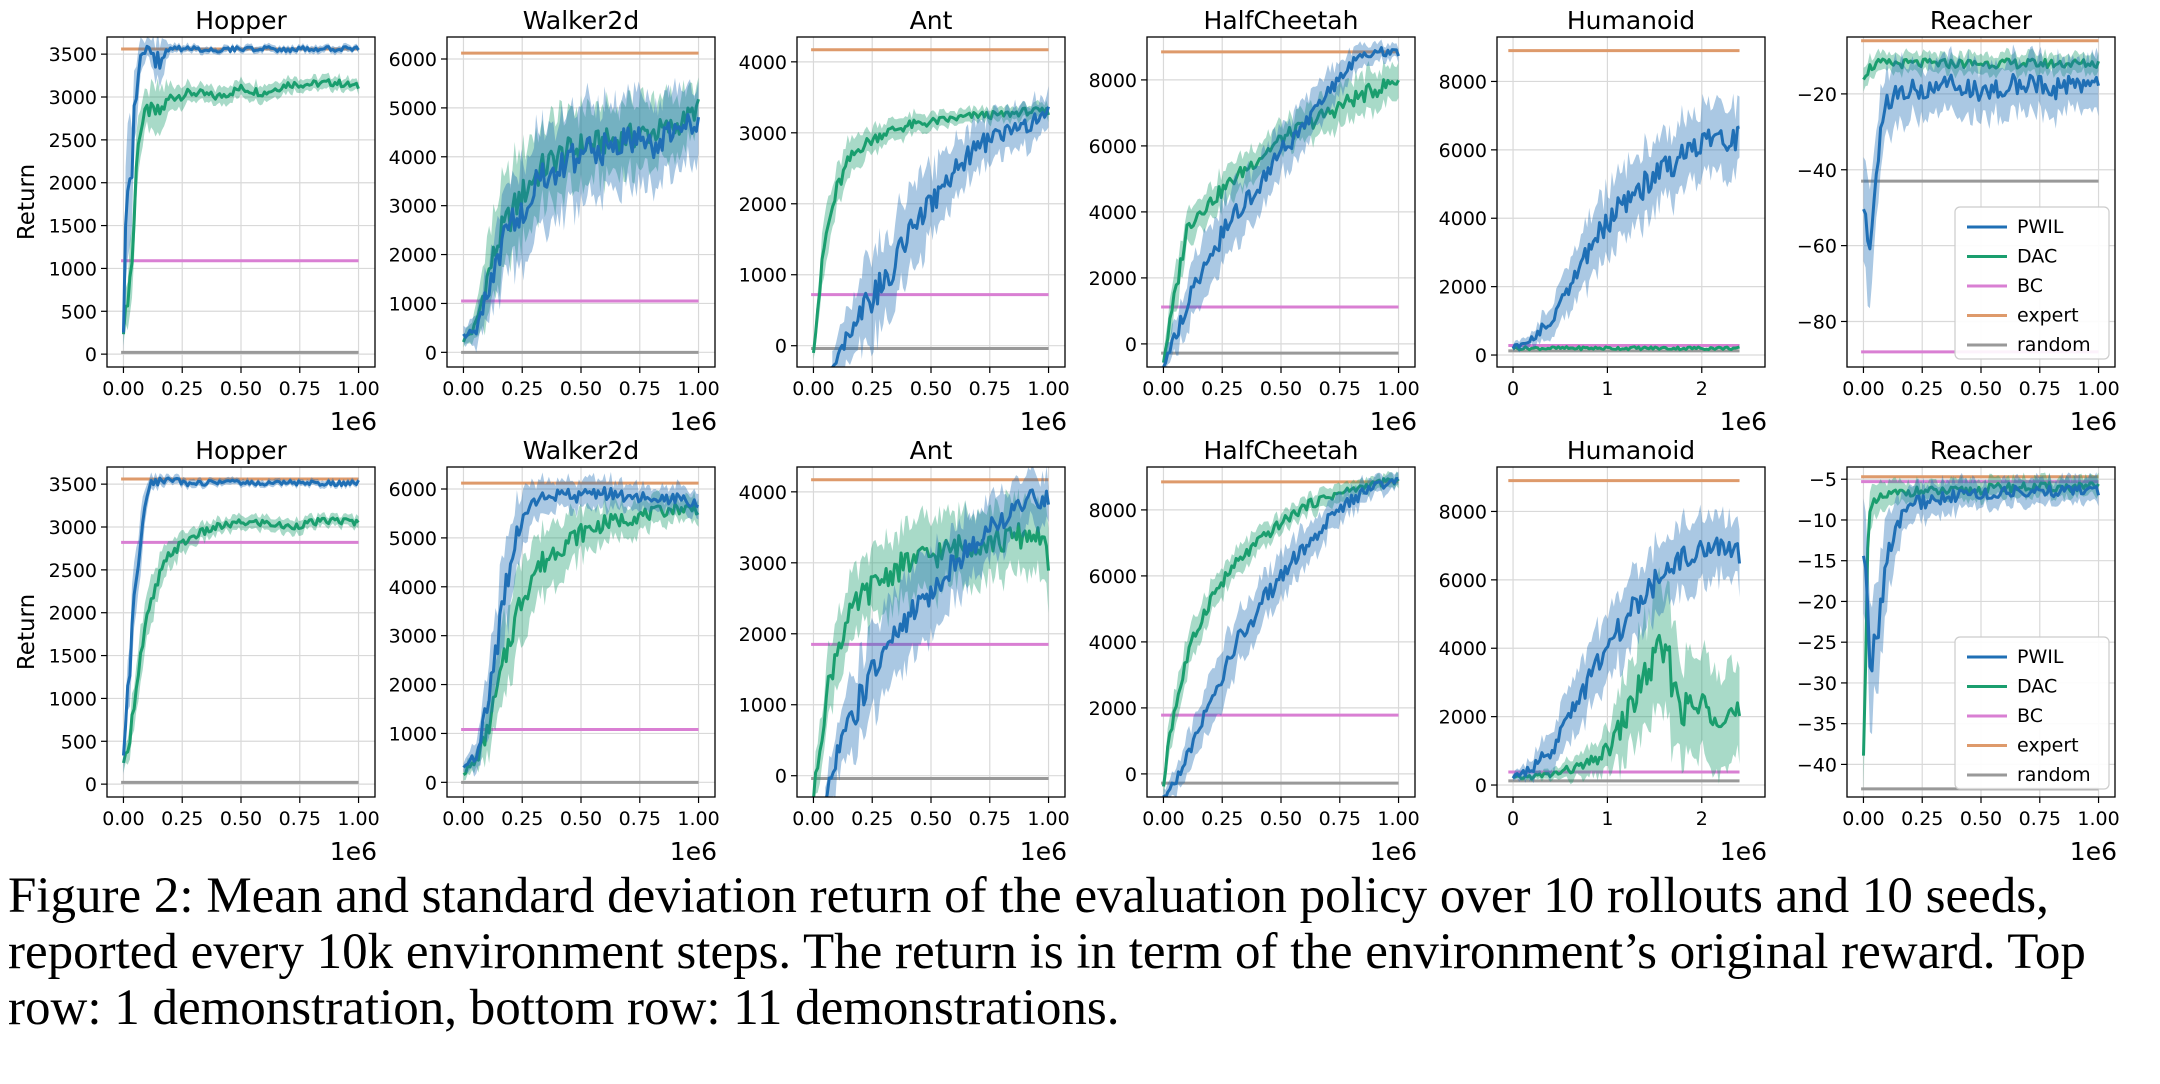 This screenshot has width=2160, height=1084. What do you see at coordinates (1631, 450) in the screenshot?
I see `panel-title: Humanoid` at bounding box center [1631, 450].